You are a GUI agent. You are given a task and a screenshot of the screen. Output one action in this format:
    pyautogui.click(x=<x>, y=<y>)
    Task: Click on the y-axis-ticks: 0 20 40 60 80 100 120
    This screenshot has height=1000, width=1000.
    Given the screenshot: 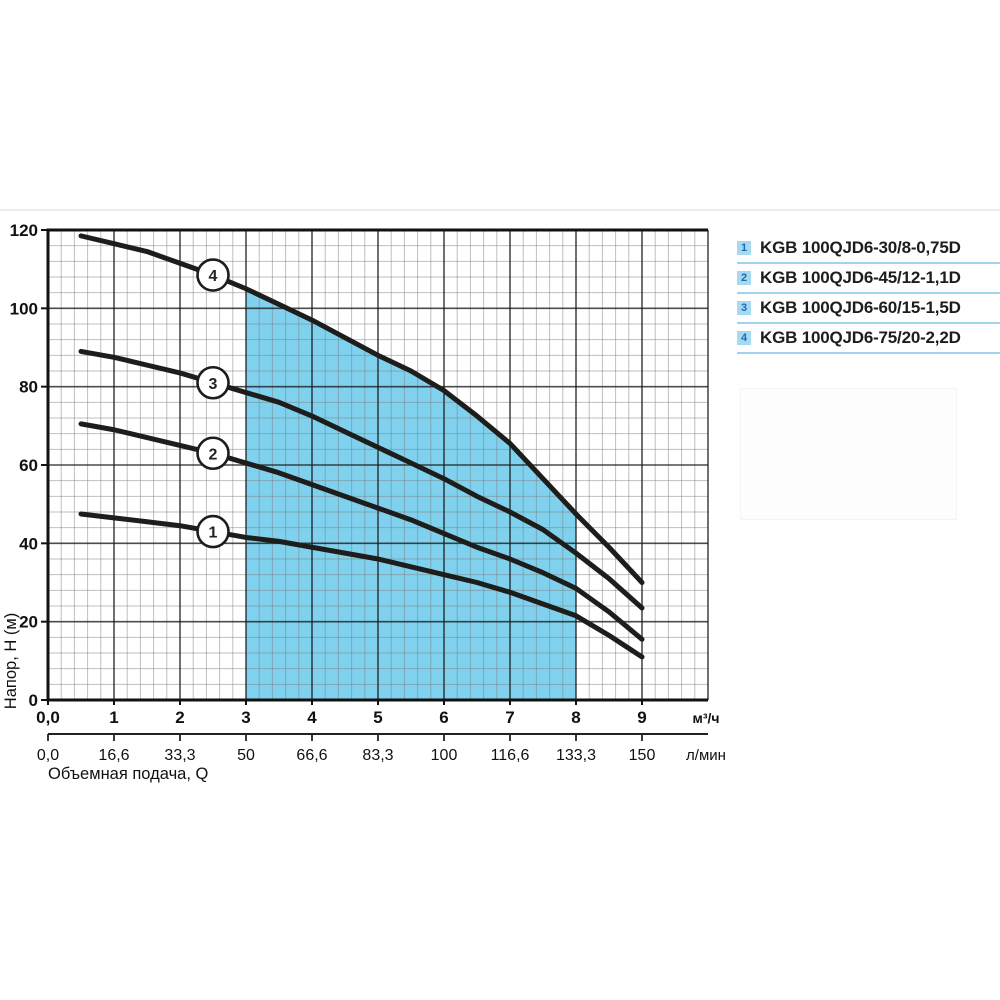 What is the action you would take?
    pyautogui.click(x=29, y=465)
    